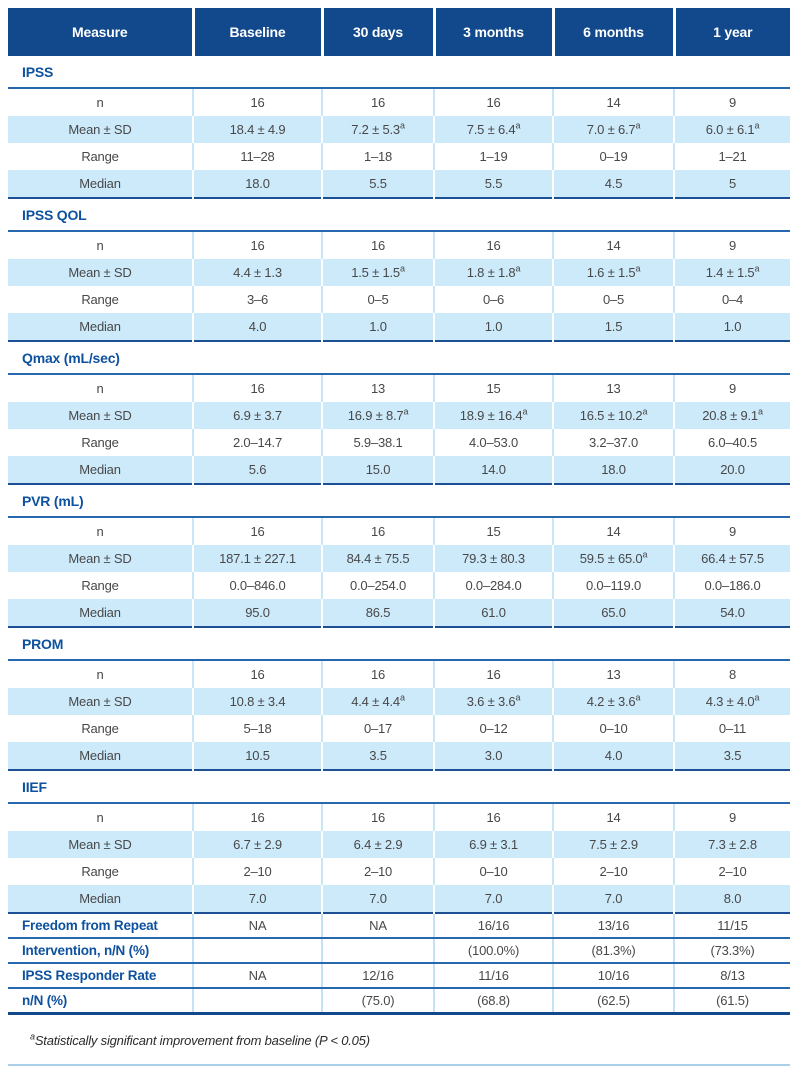  Describe the element at coordinates (101, 951) in the screenshot. I see `summary-row-label: Intervention, n/N (%)` at that location.